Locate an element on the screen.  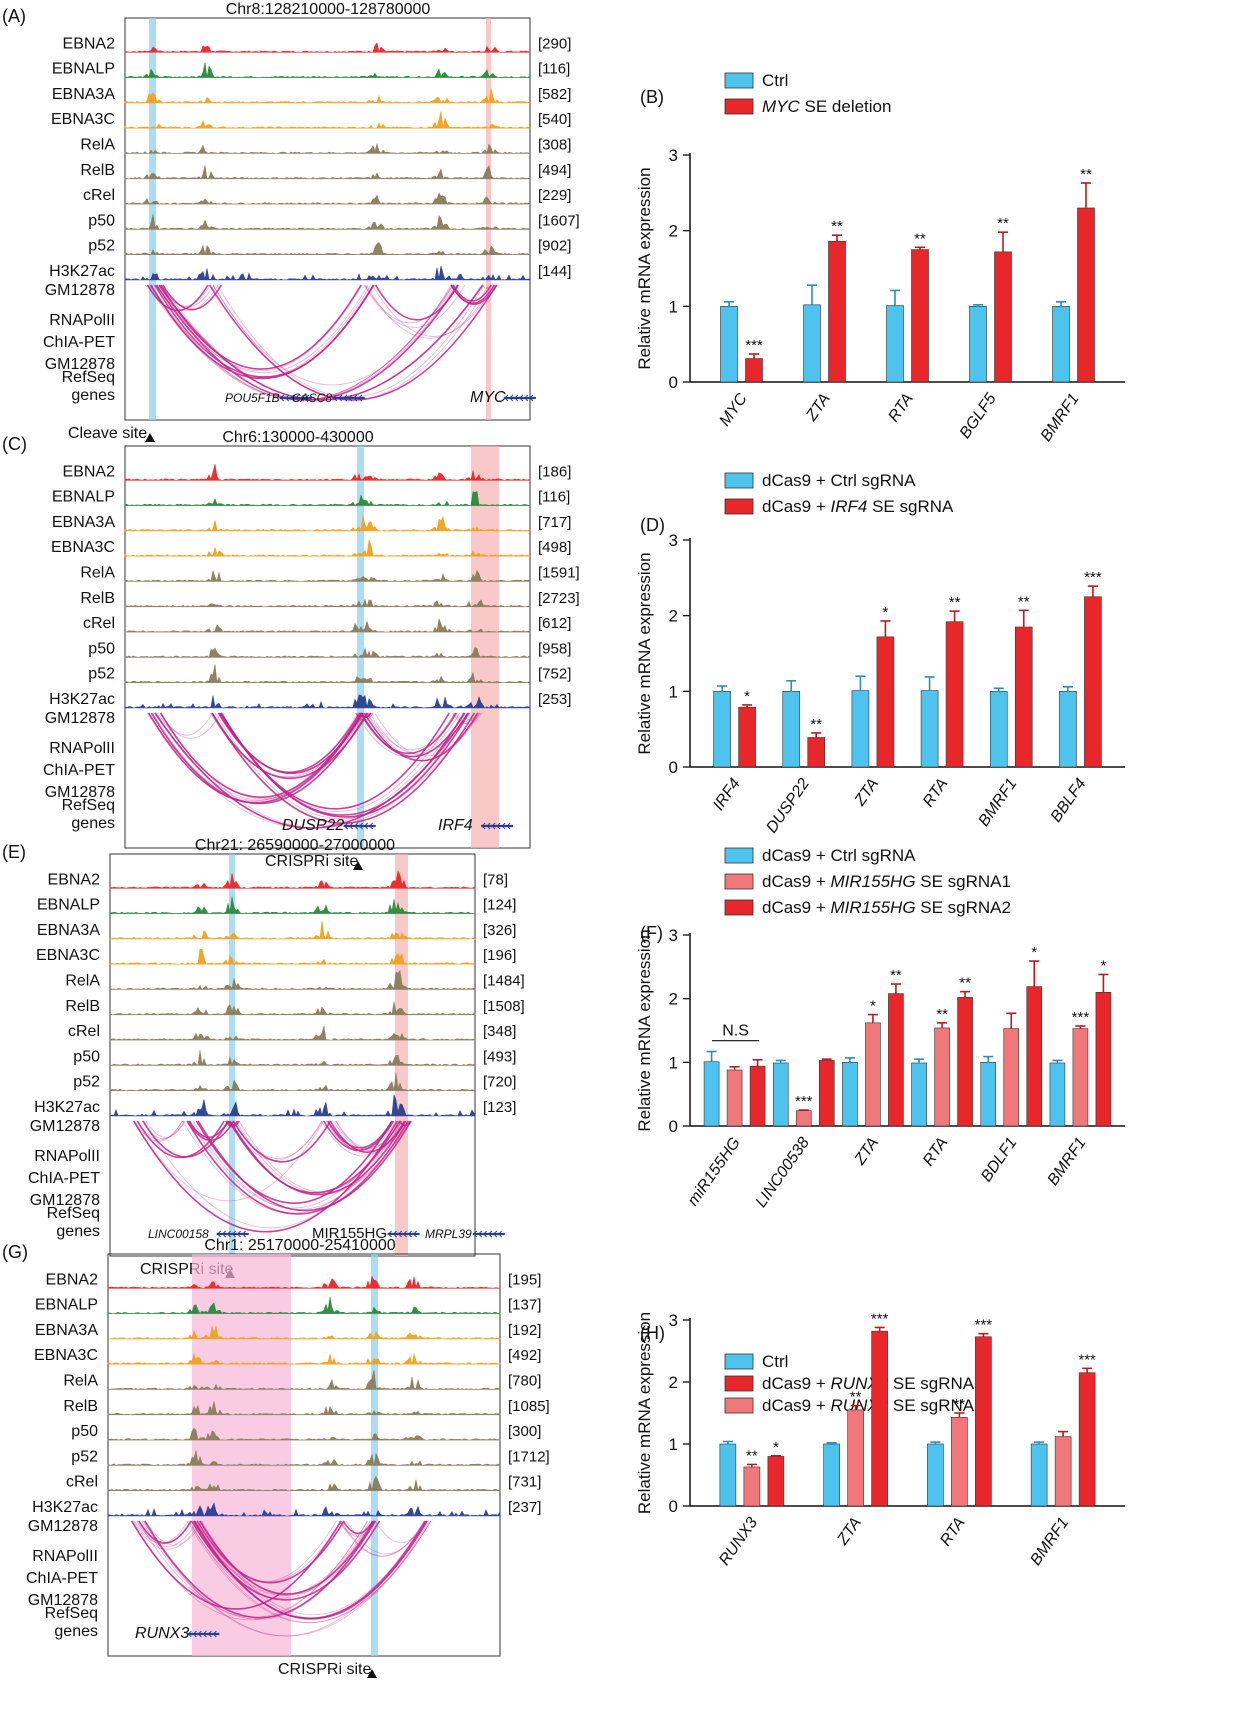
y-tick-label: 2 is located at coordinates (673, 999).